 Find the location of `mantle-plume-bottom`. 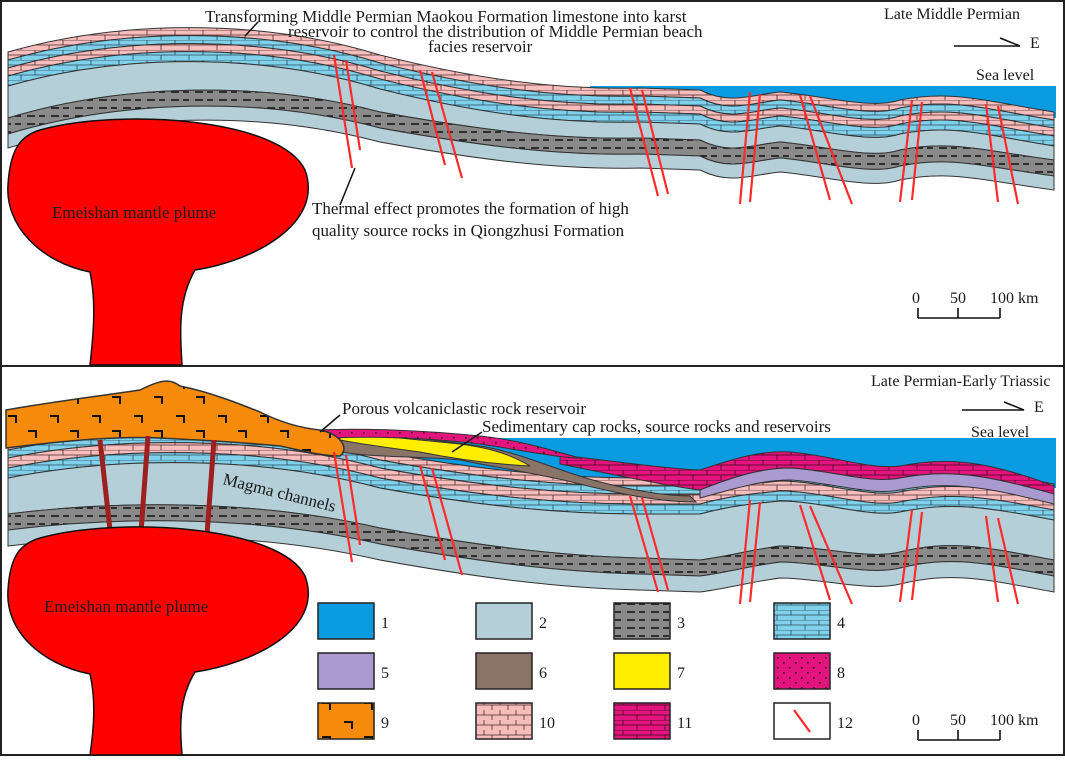

mantle-plume-bottom is located at coordinates (158, 641).